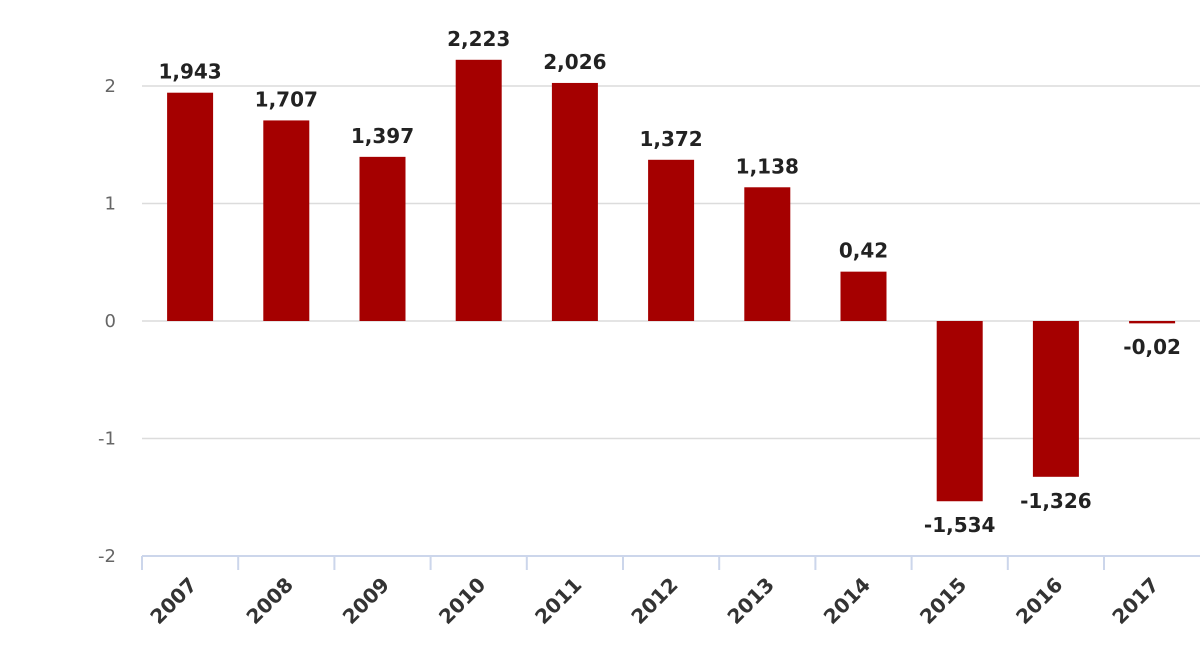 This screenshot has height=647, width=1200. Describe the element at coordinates (107, 439) in the screenshot. I see `y-tick-label: -1` at that location.